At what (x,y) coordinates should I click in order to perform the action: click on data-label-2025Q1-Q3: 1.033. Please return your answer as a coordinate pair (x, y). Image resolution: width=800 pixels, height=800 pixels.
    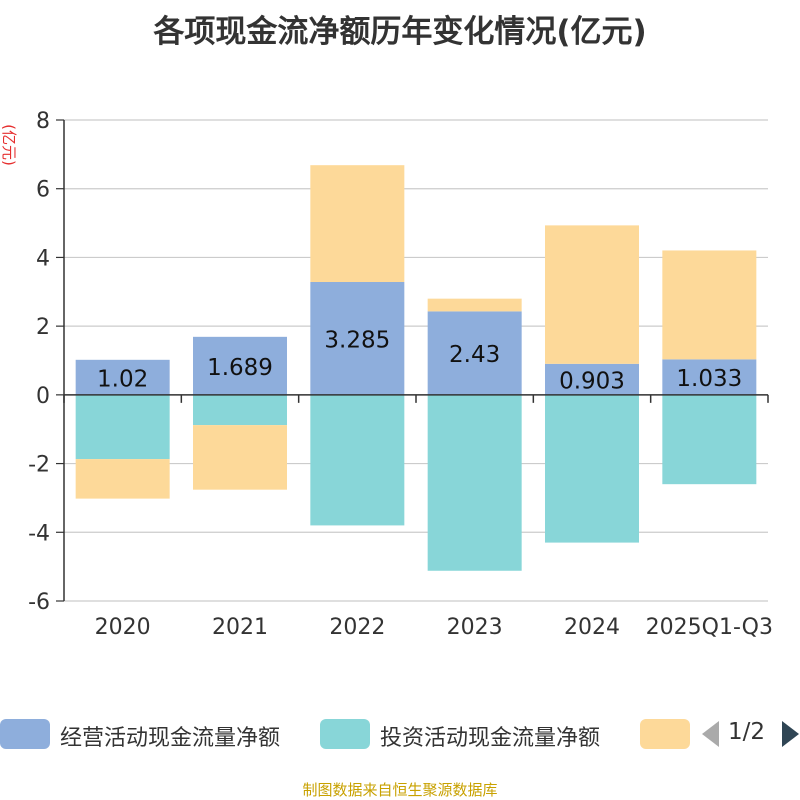
    Looking at the image, I should click on (709, 379).